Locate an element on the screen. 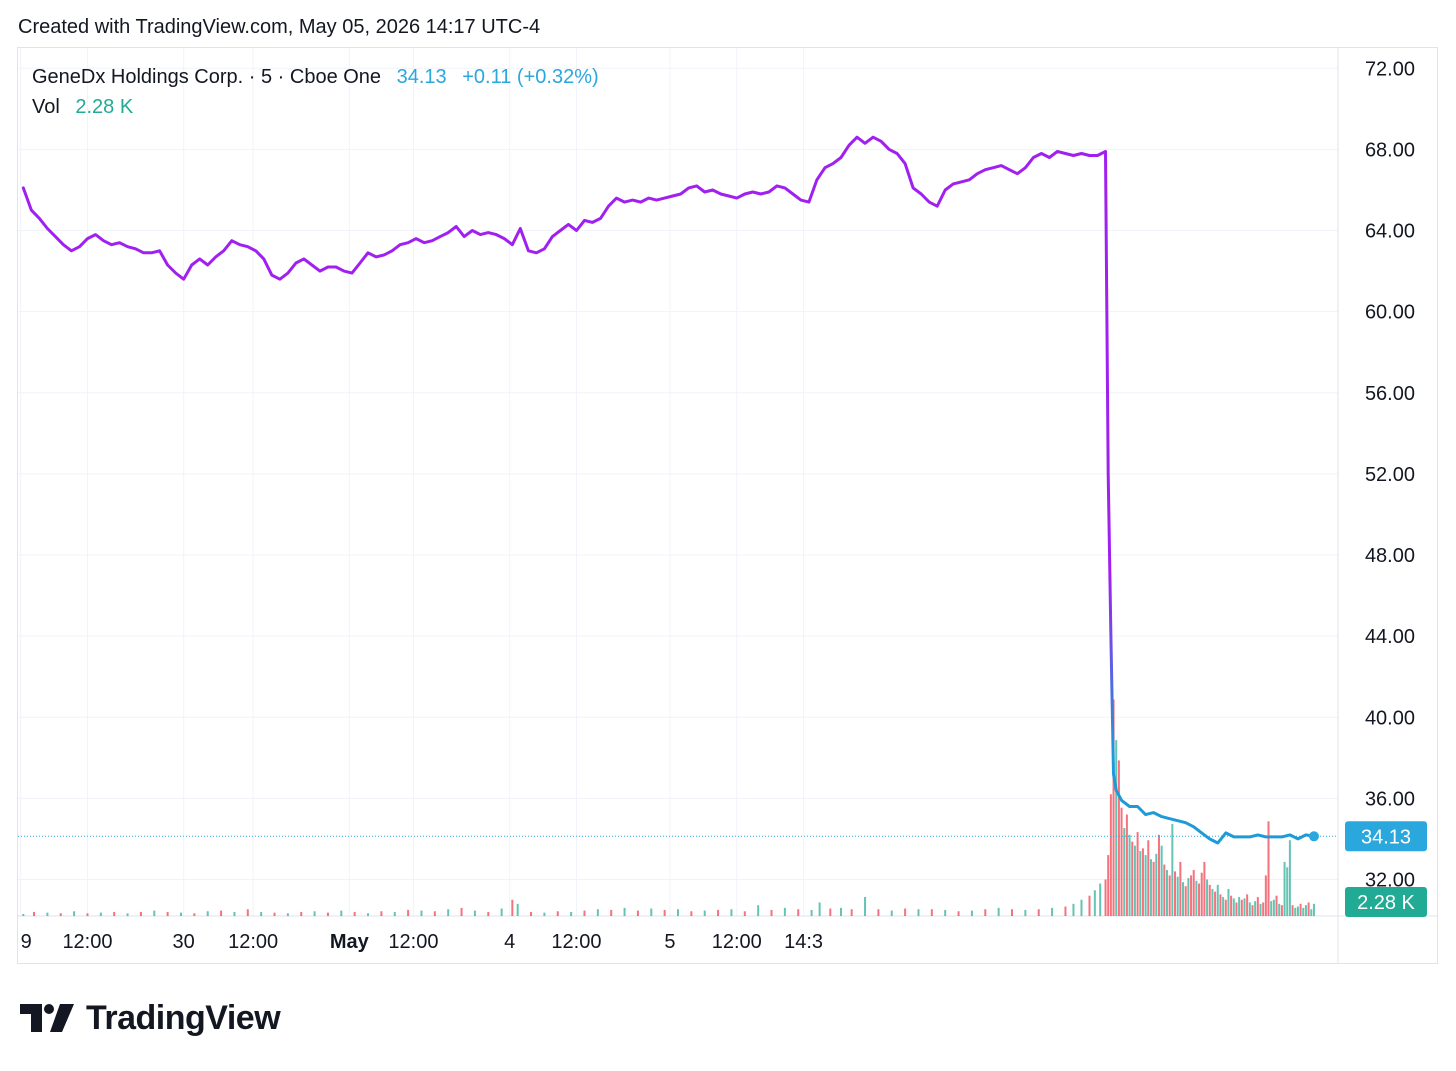 This screenshot has height=1071, width=1456. time-tick-label: 4 is located at coordinates (509, 942).